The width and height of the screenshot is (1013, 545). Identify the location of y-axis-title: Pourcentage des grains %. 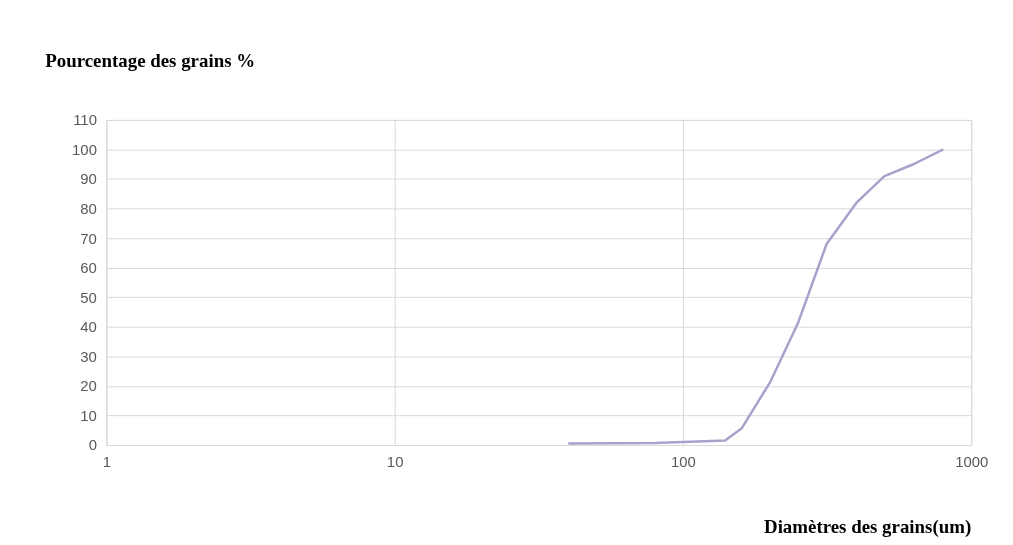
(150, 60).